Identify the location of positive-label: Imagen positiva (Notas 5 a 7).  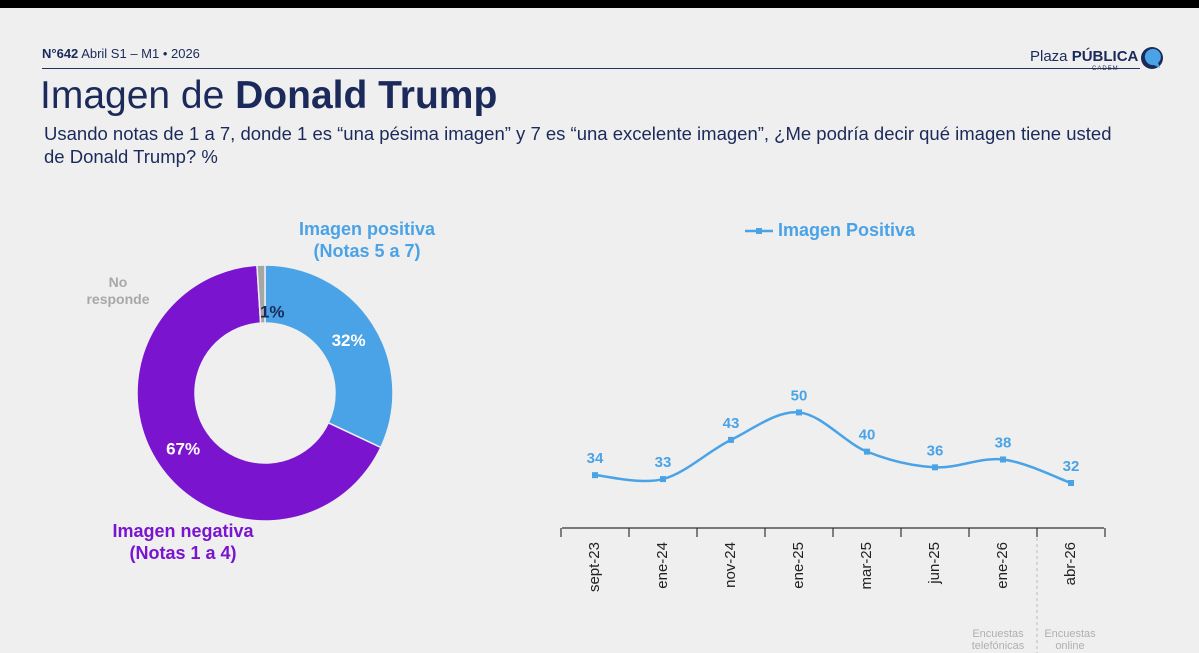
(367, 240).